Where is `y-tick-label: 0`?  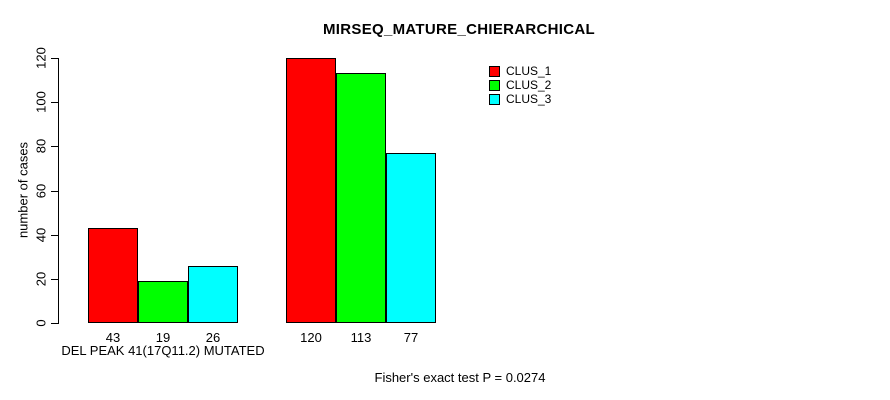
y-tick-label: 0 is located at coordinates (41, 323).